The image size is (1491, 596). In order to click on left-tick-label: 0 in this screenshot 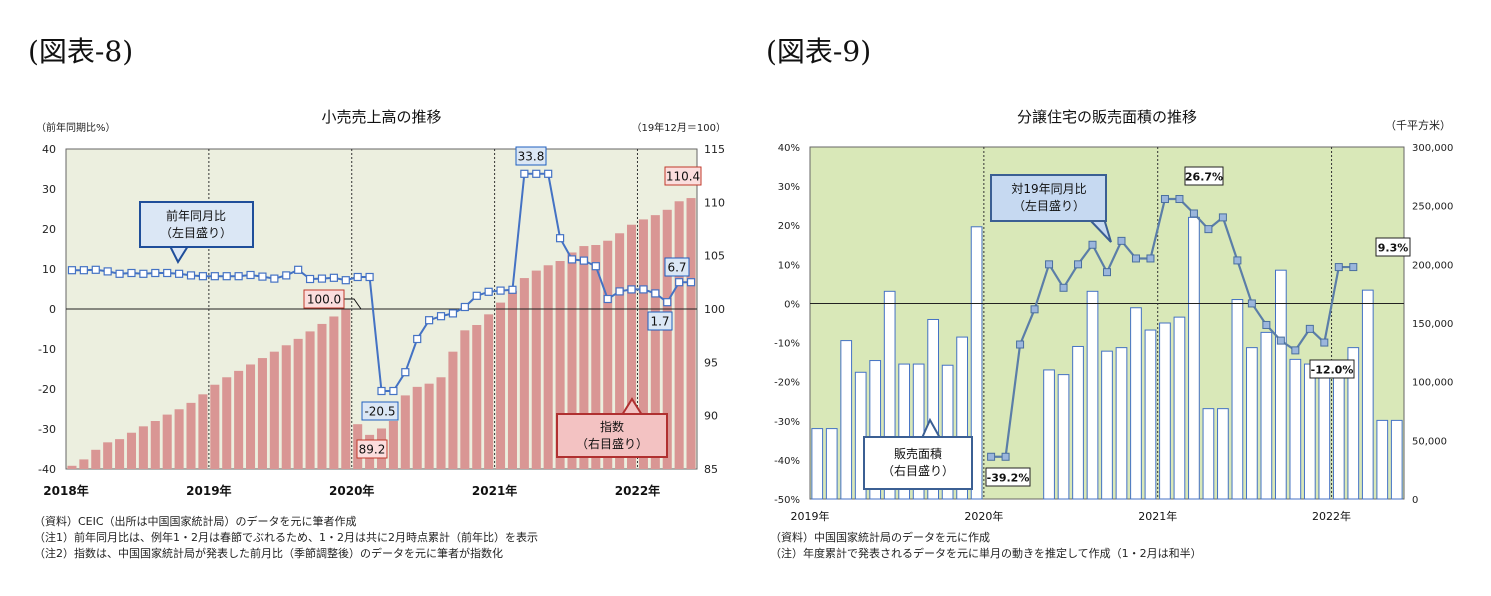, I will do `click(52, 309)`.